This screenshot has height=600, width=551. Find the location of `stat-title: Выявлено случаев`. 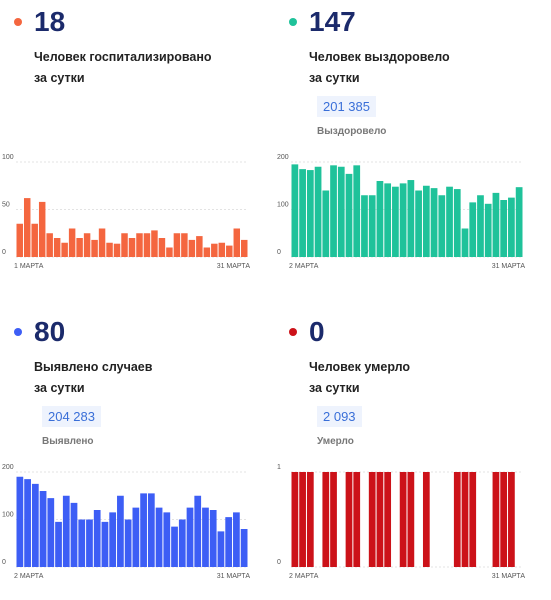

stat-title: Выявлено случаев is located at coordinates (93, 367).